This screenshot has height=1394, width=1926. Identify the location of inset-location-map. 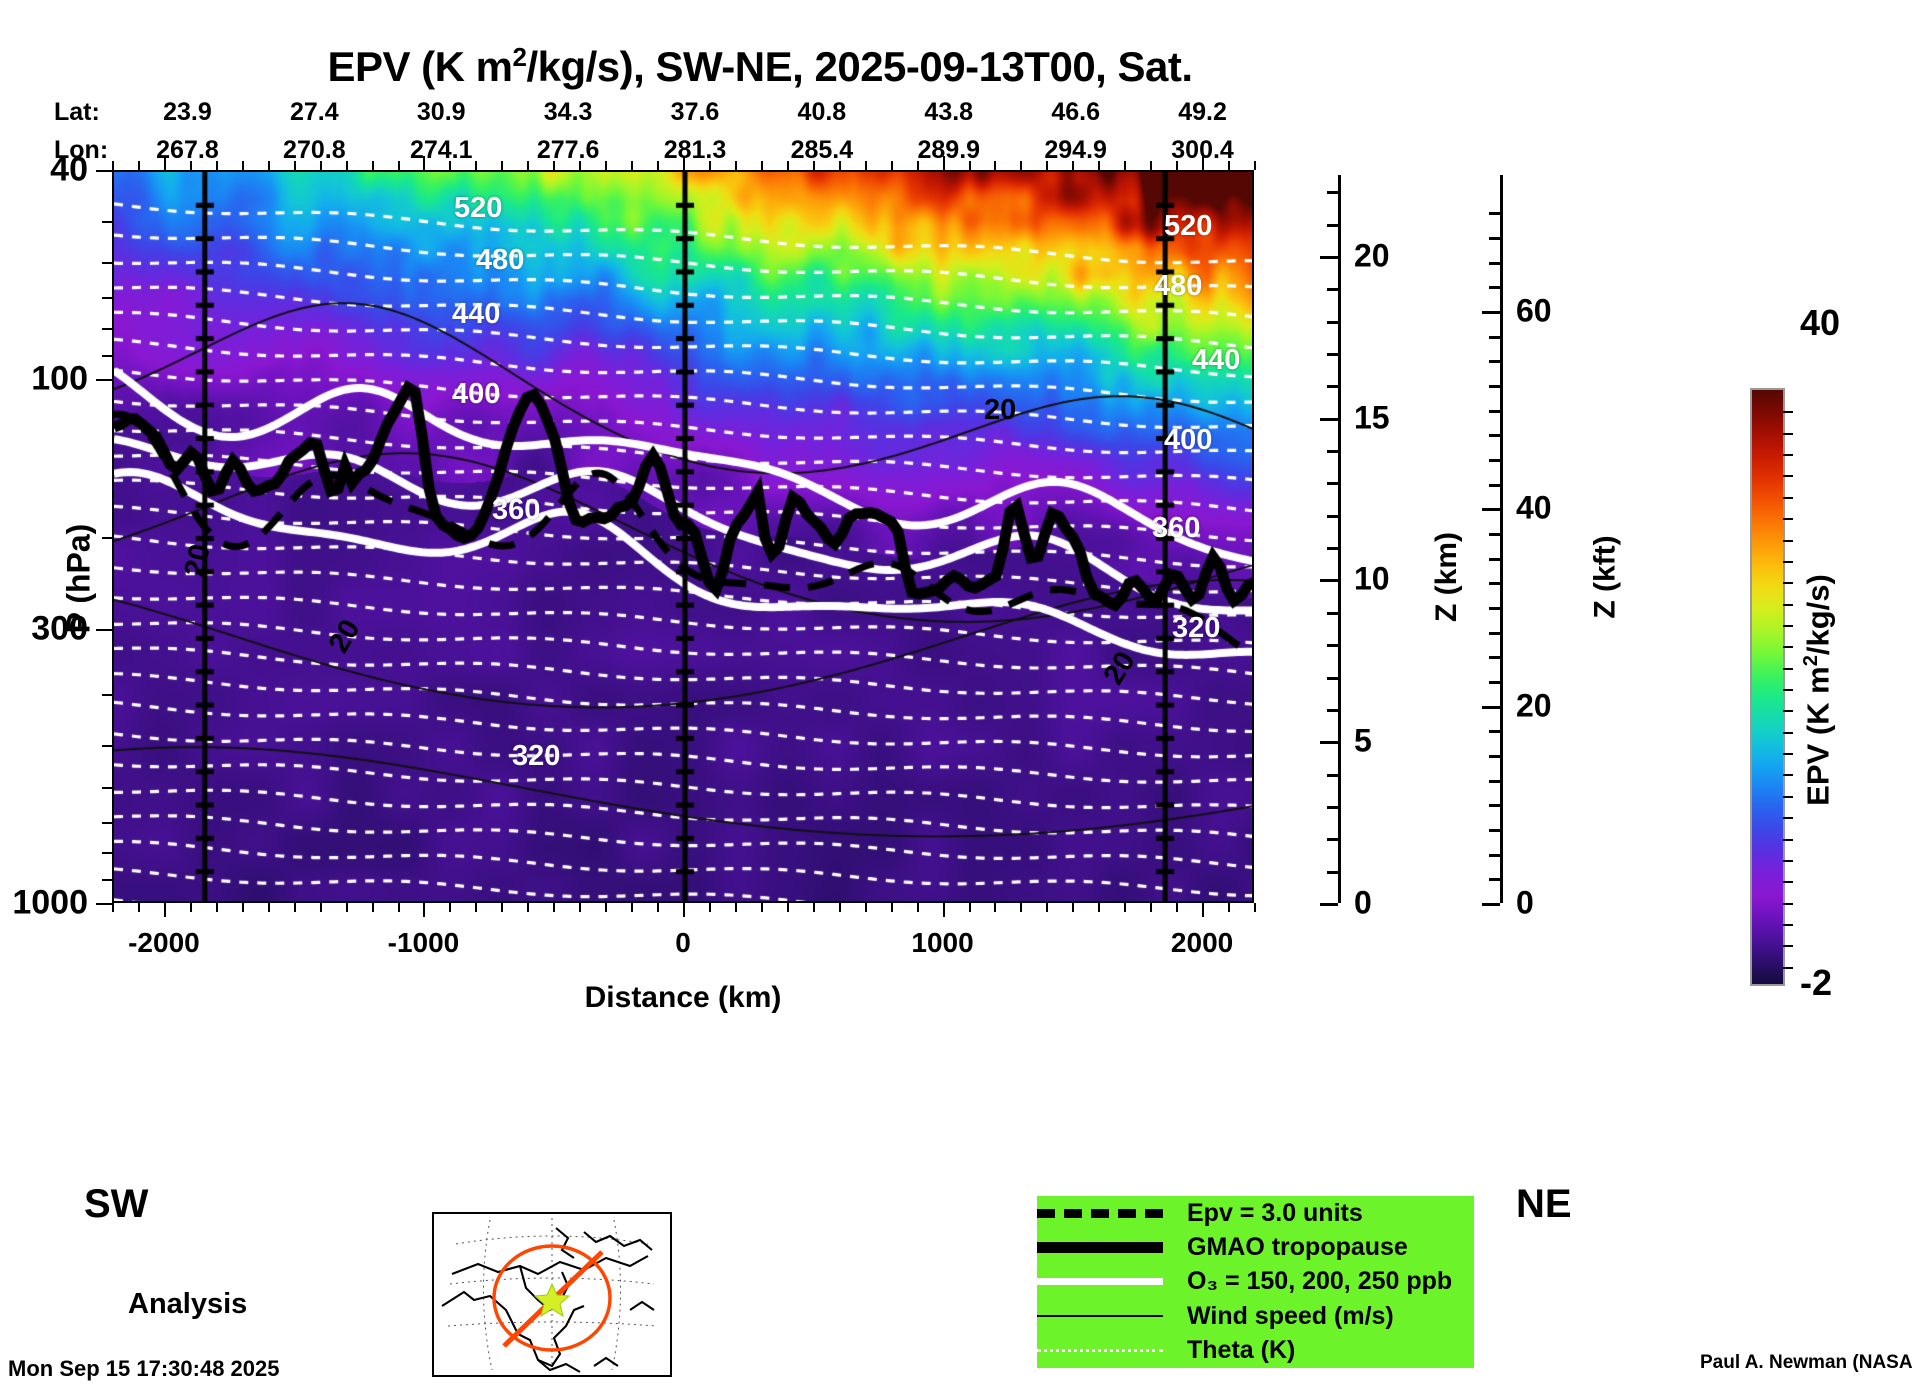
(552, 1294).